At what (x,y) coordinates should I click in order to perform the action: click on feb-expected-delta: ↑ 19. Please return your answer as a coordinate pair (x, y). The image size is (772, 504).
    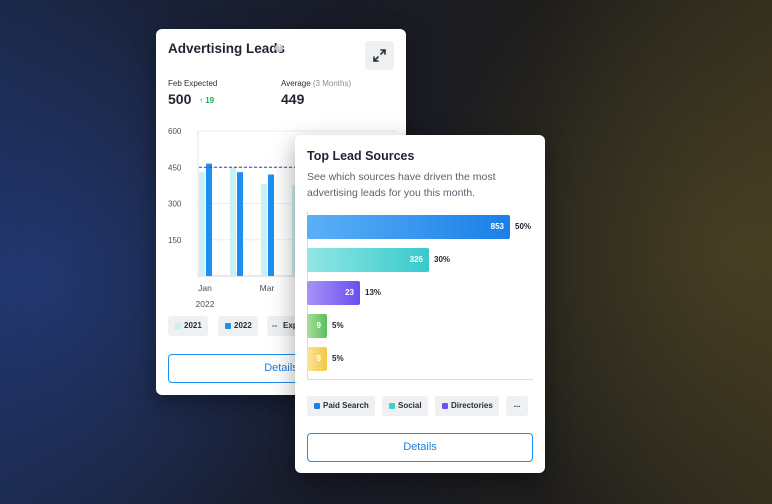
    Looking at the image, I should click on (207, 100).